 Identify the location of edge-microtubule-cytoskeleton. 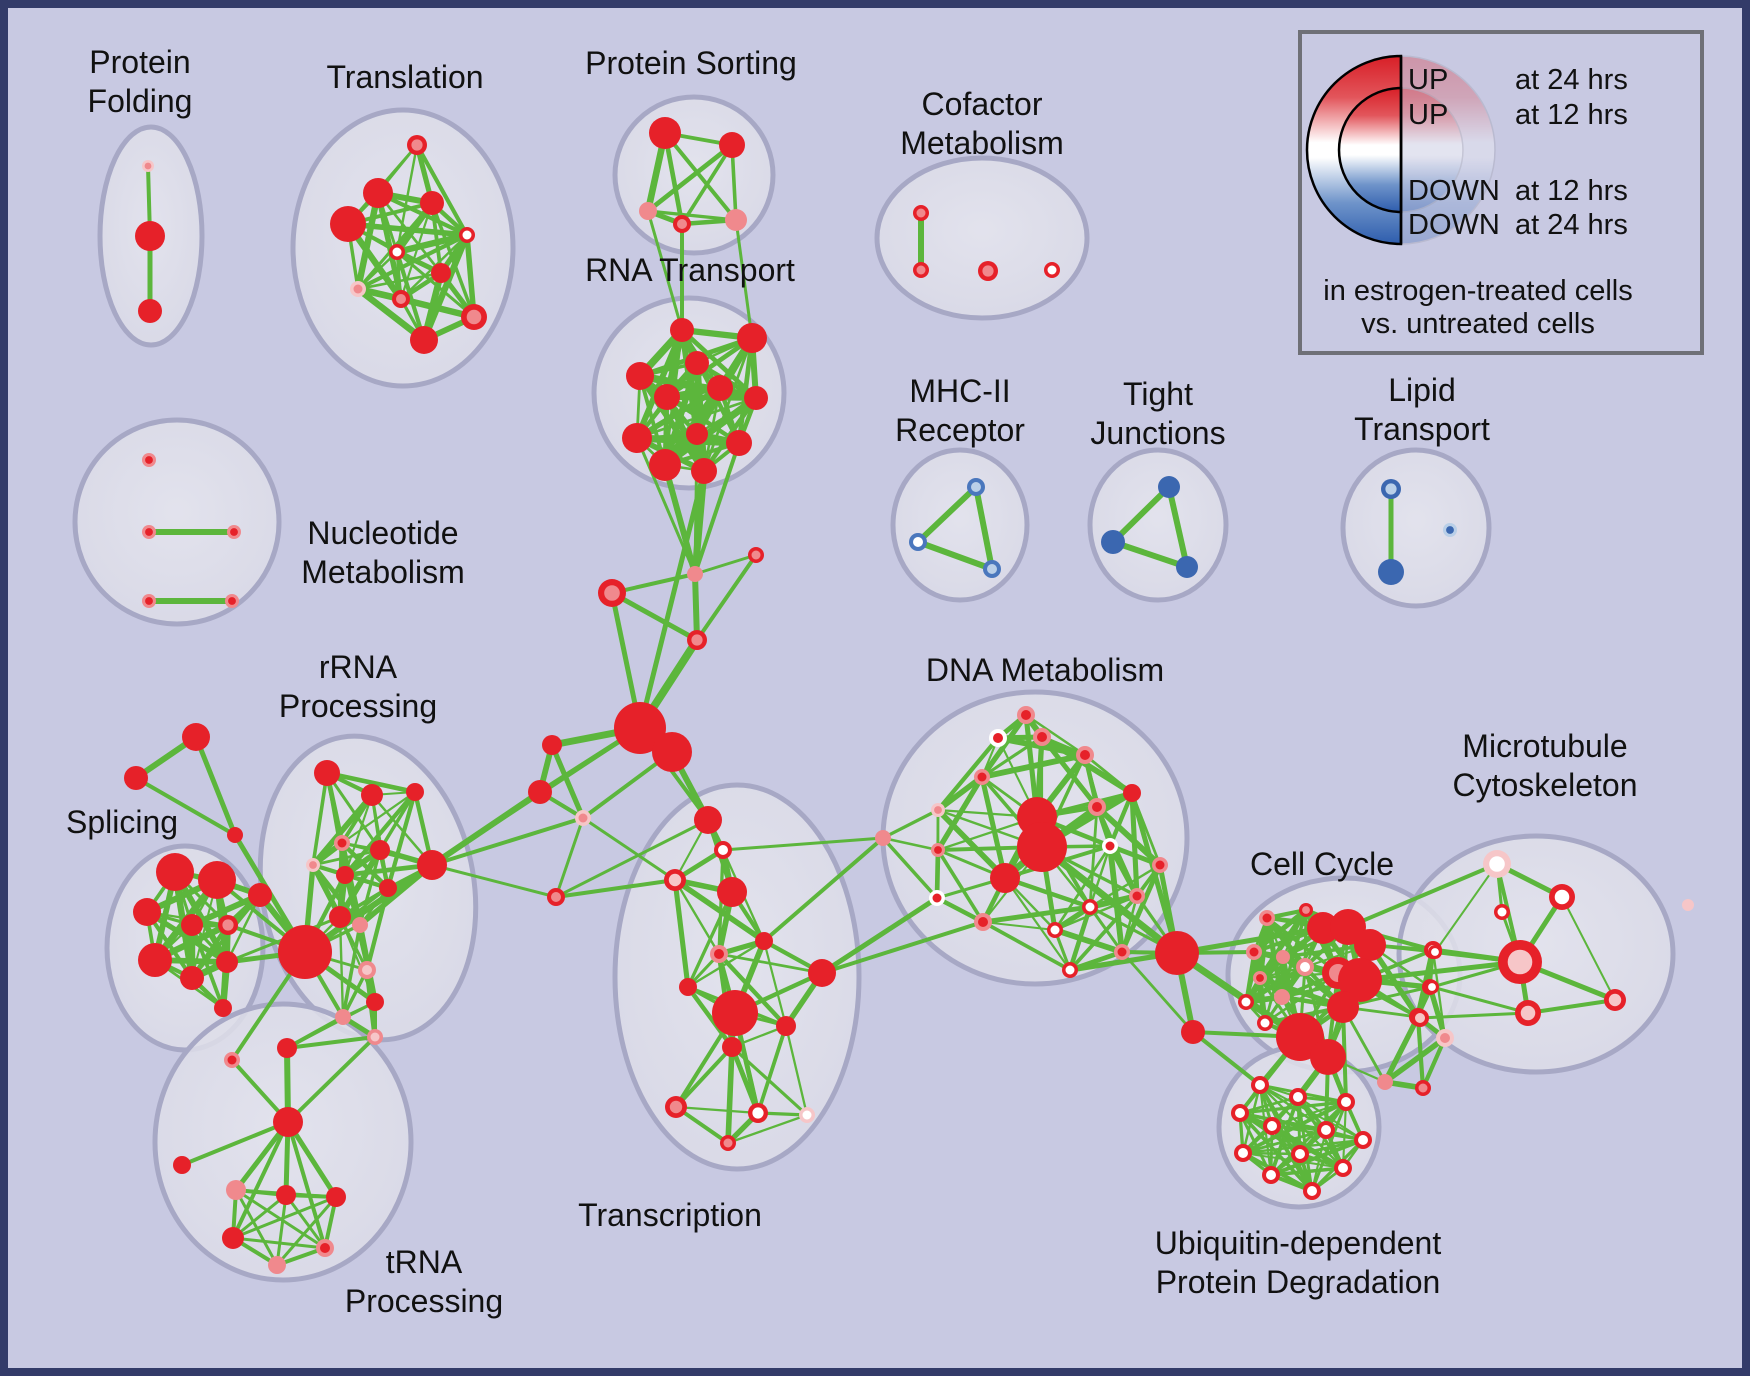
(1571, 1006).